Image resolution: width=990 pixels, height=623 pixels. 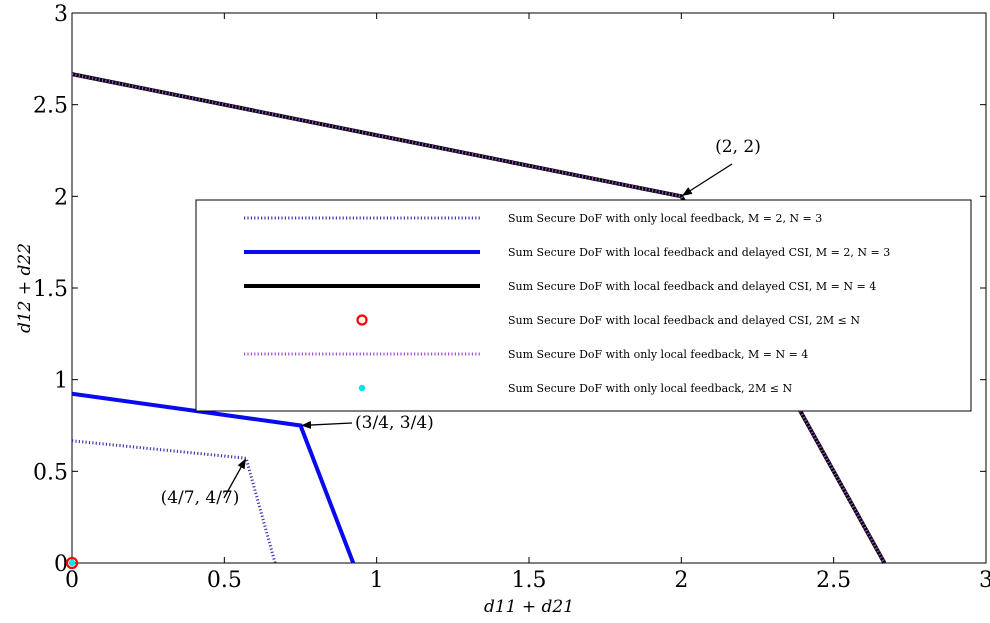 What do you see at coordinates (50, 106) in the screenshot?
I see `y-tick-label: 2.5` at bounding box center [50, 106].